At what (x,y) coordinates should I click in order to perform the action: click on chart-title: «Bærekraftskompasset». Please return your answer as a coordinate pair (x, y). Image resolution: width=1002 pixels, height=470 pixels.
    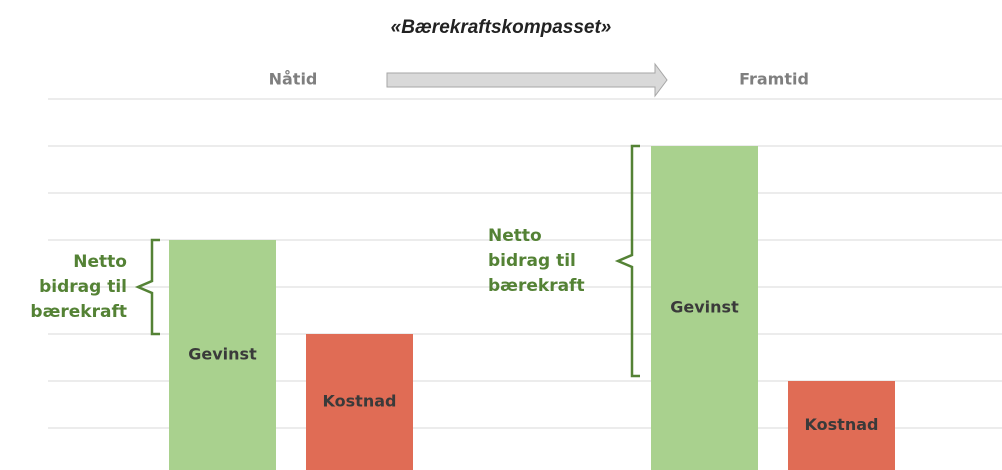
    Looking at the image, I should click on (501, 27).